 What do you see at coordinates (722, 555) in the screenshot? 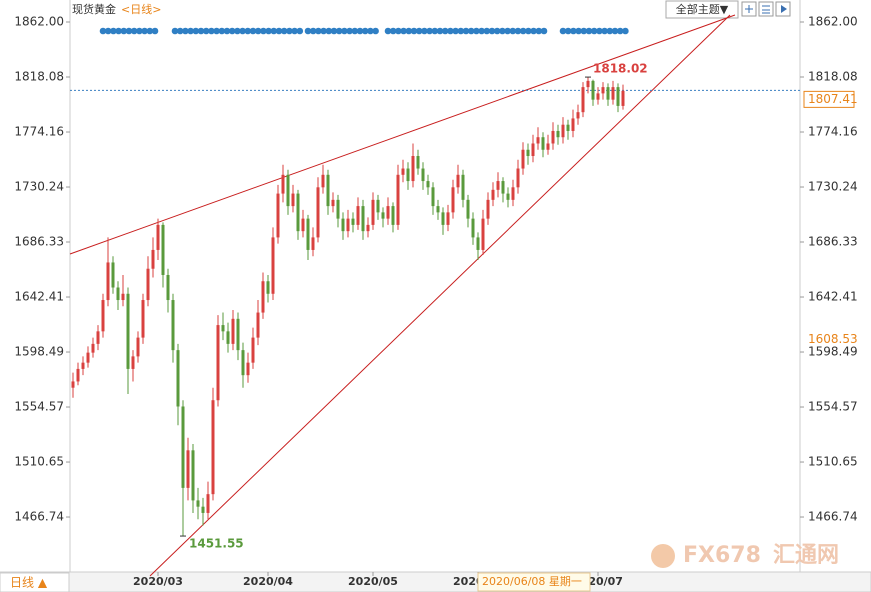
I see `watermark-text: FX678` at bounding box center [722, 555].